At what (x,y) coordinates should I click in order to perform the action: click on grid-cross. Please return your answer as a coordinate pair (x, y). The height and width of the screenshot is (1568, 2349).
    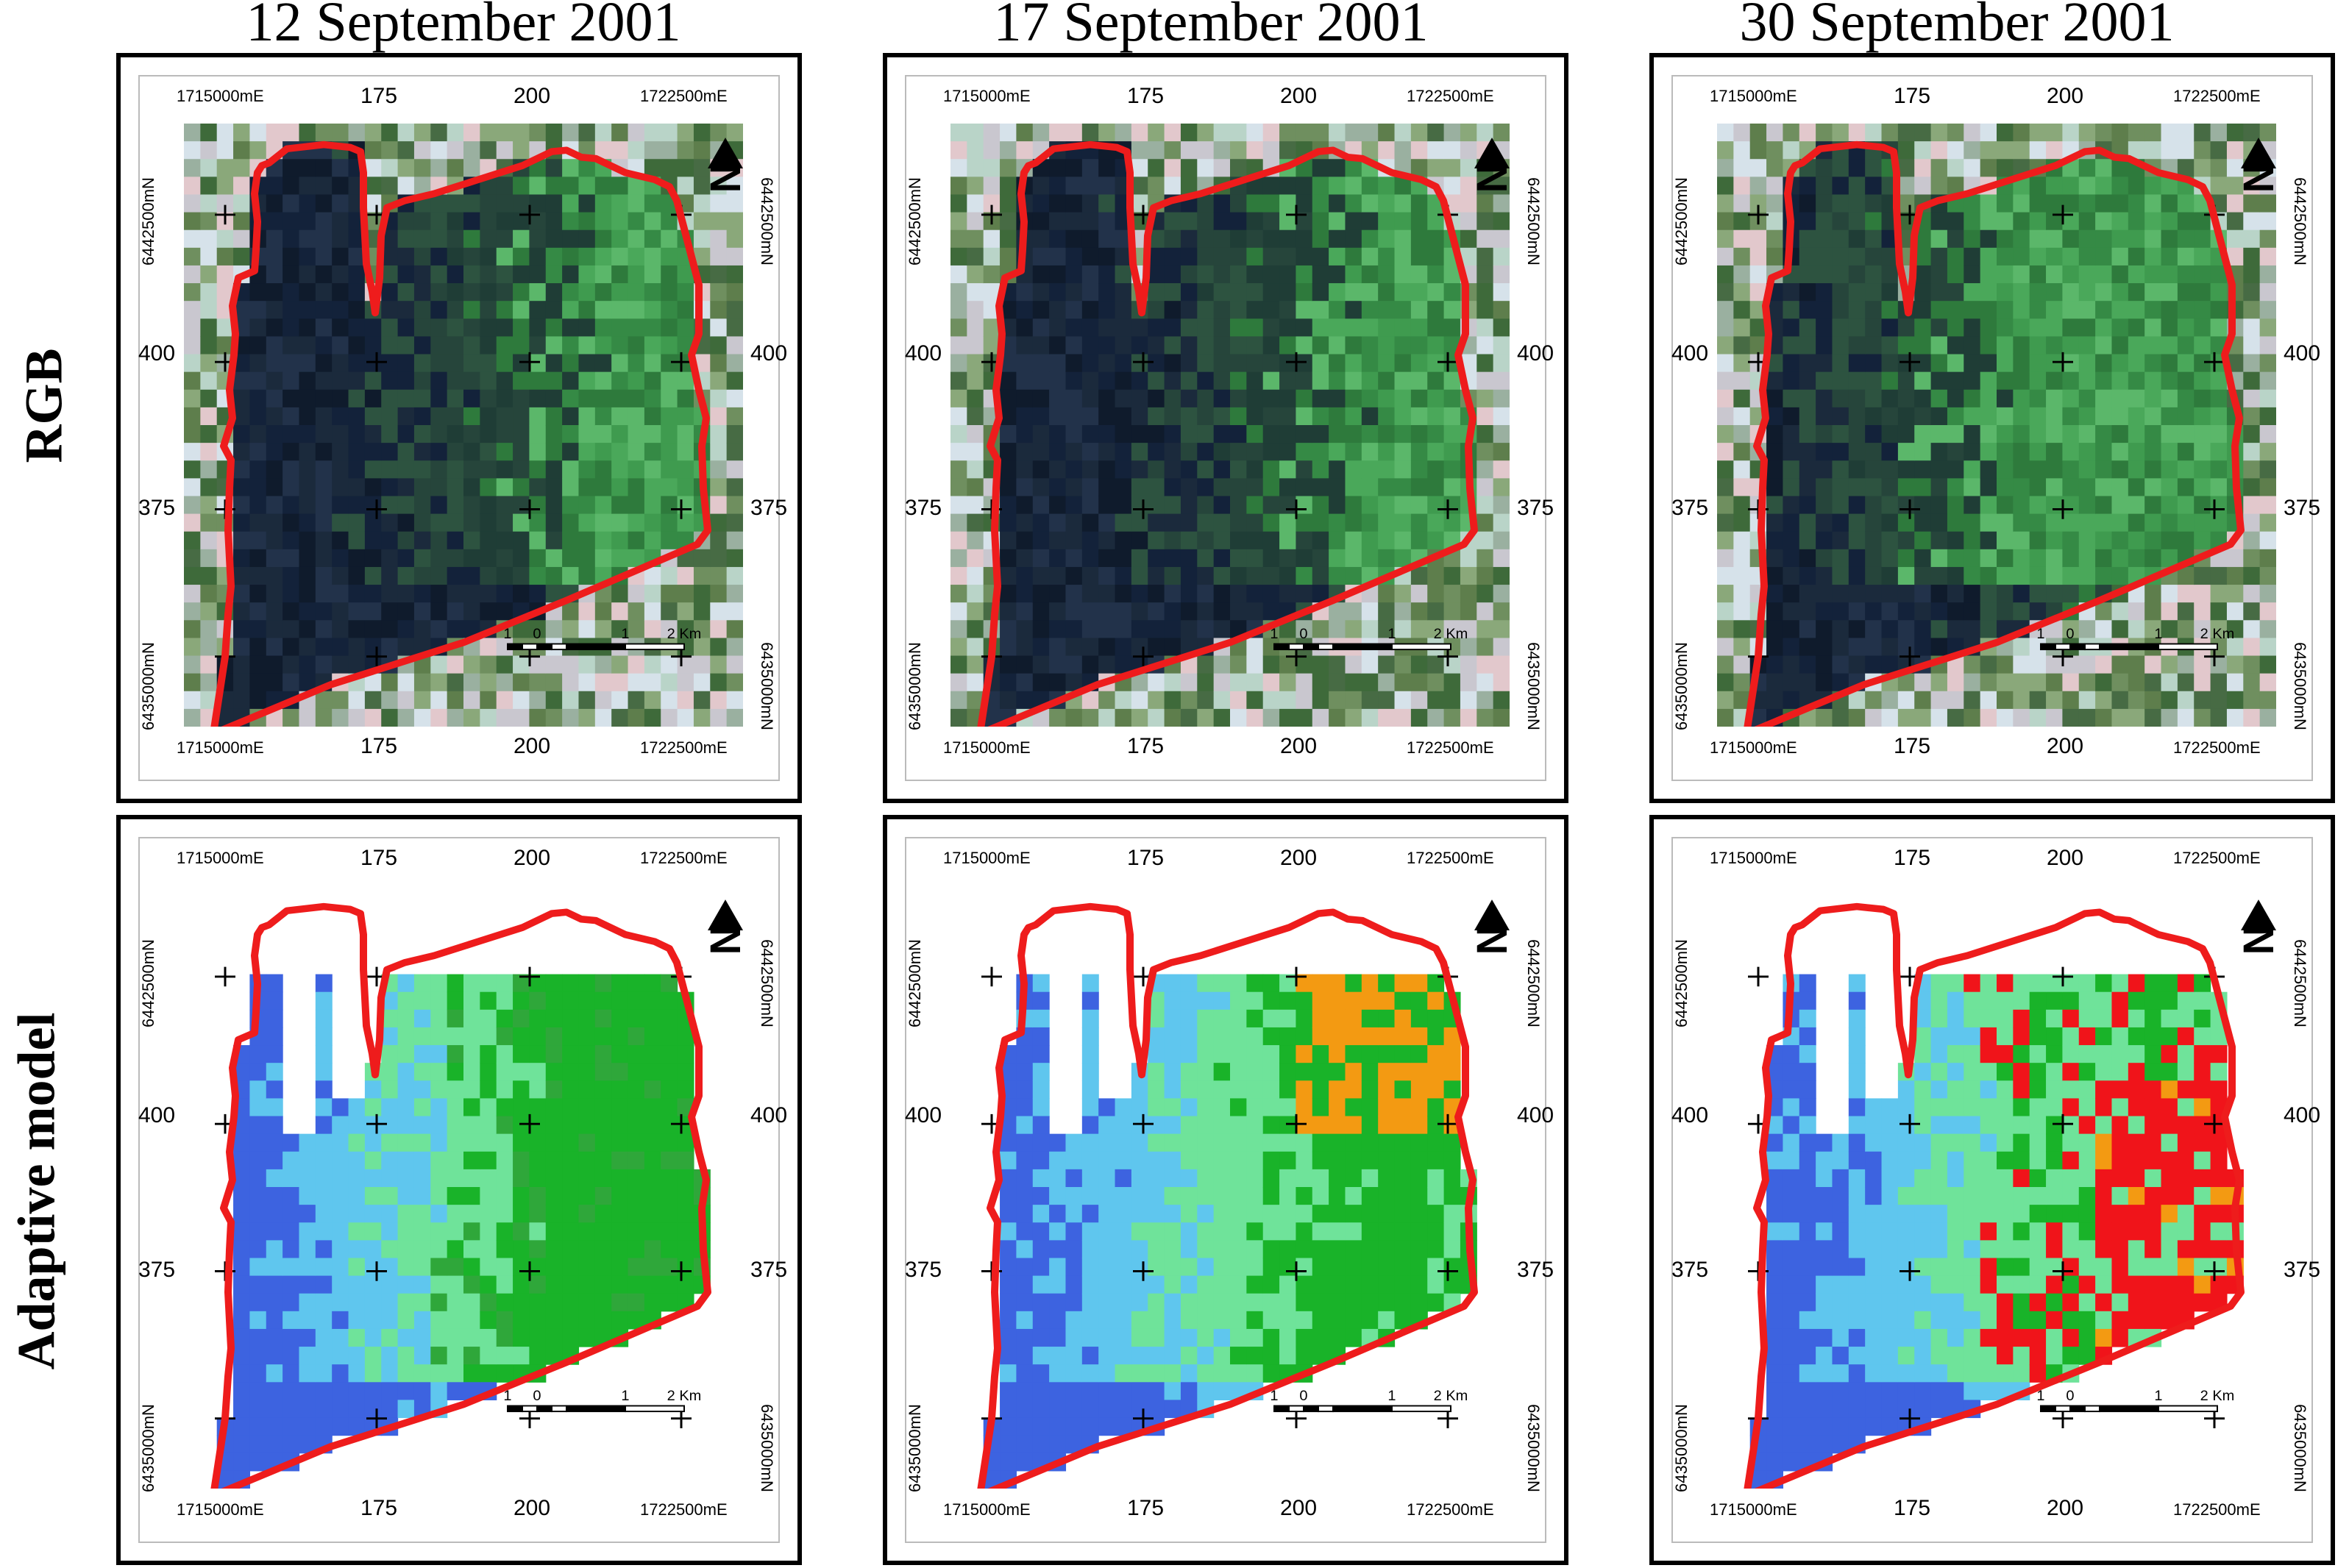
    Looking at the image, I should click on (377, 362).